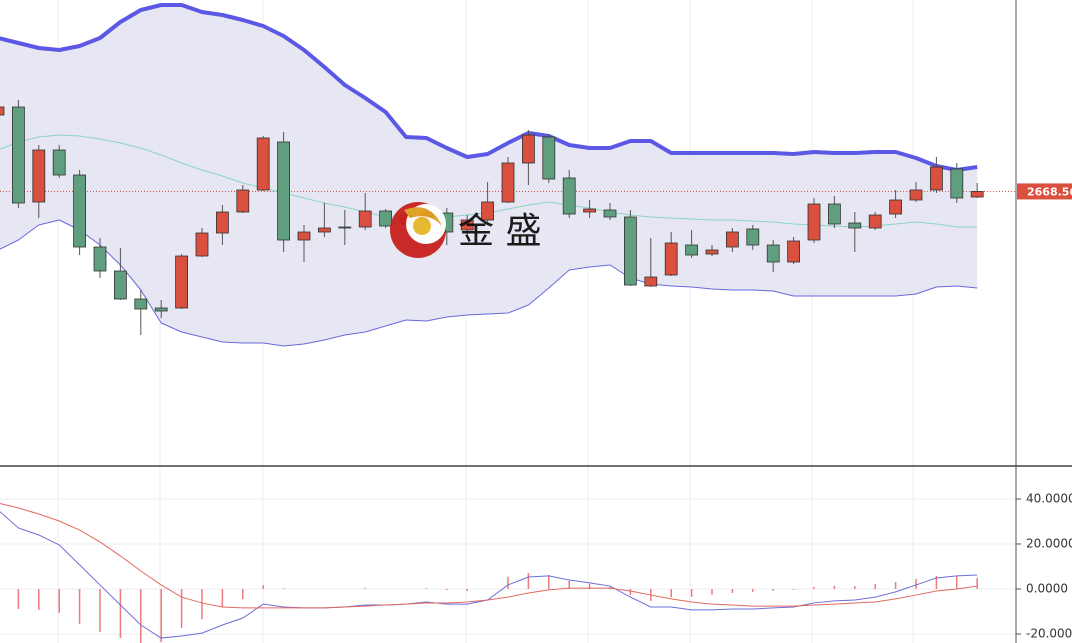 This screenshot has height=643, width=1072. I want to click on logo-coin, so click(422, 226).